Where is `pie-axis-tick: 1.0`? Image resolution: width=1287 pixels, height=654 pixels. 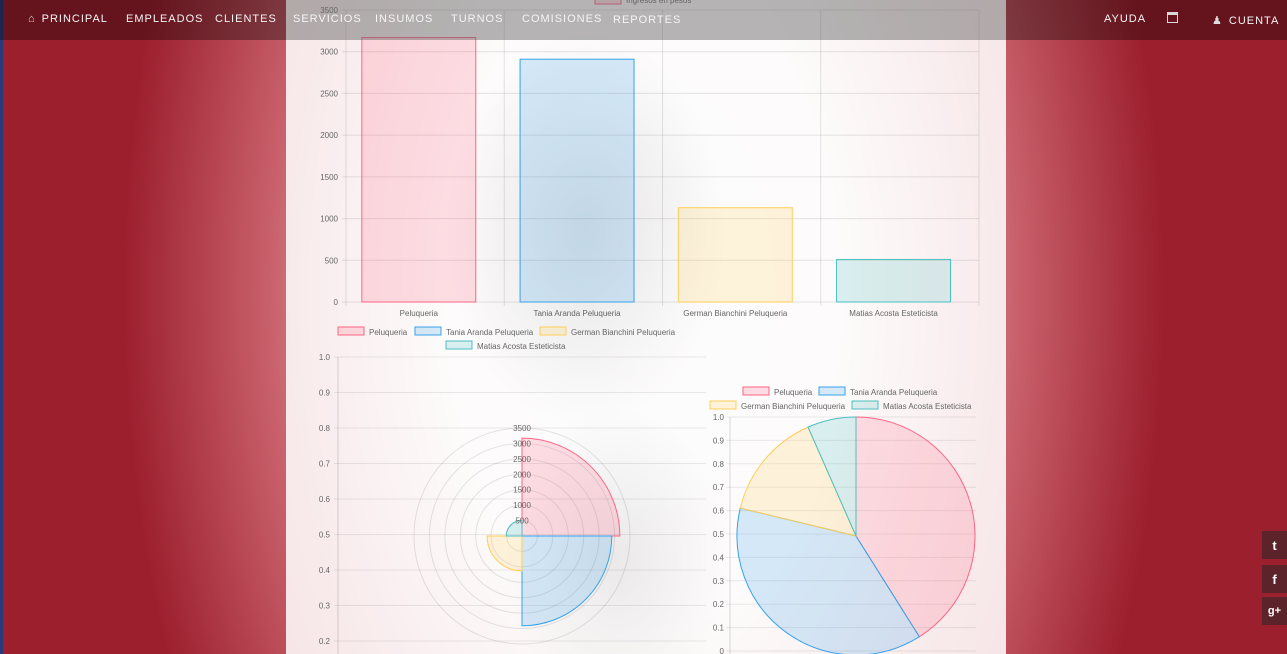 pie-axis-tick: 1.0 is located at coordinates (719, 417).